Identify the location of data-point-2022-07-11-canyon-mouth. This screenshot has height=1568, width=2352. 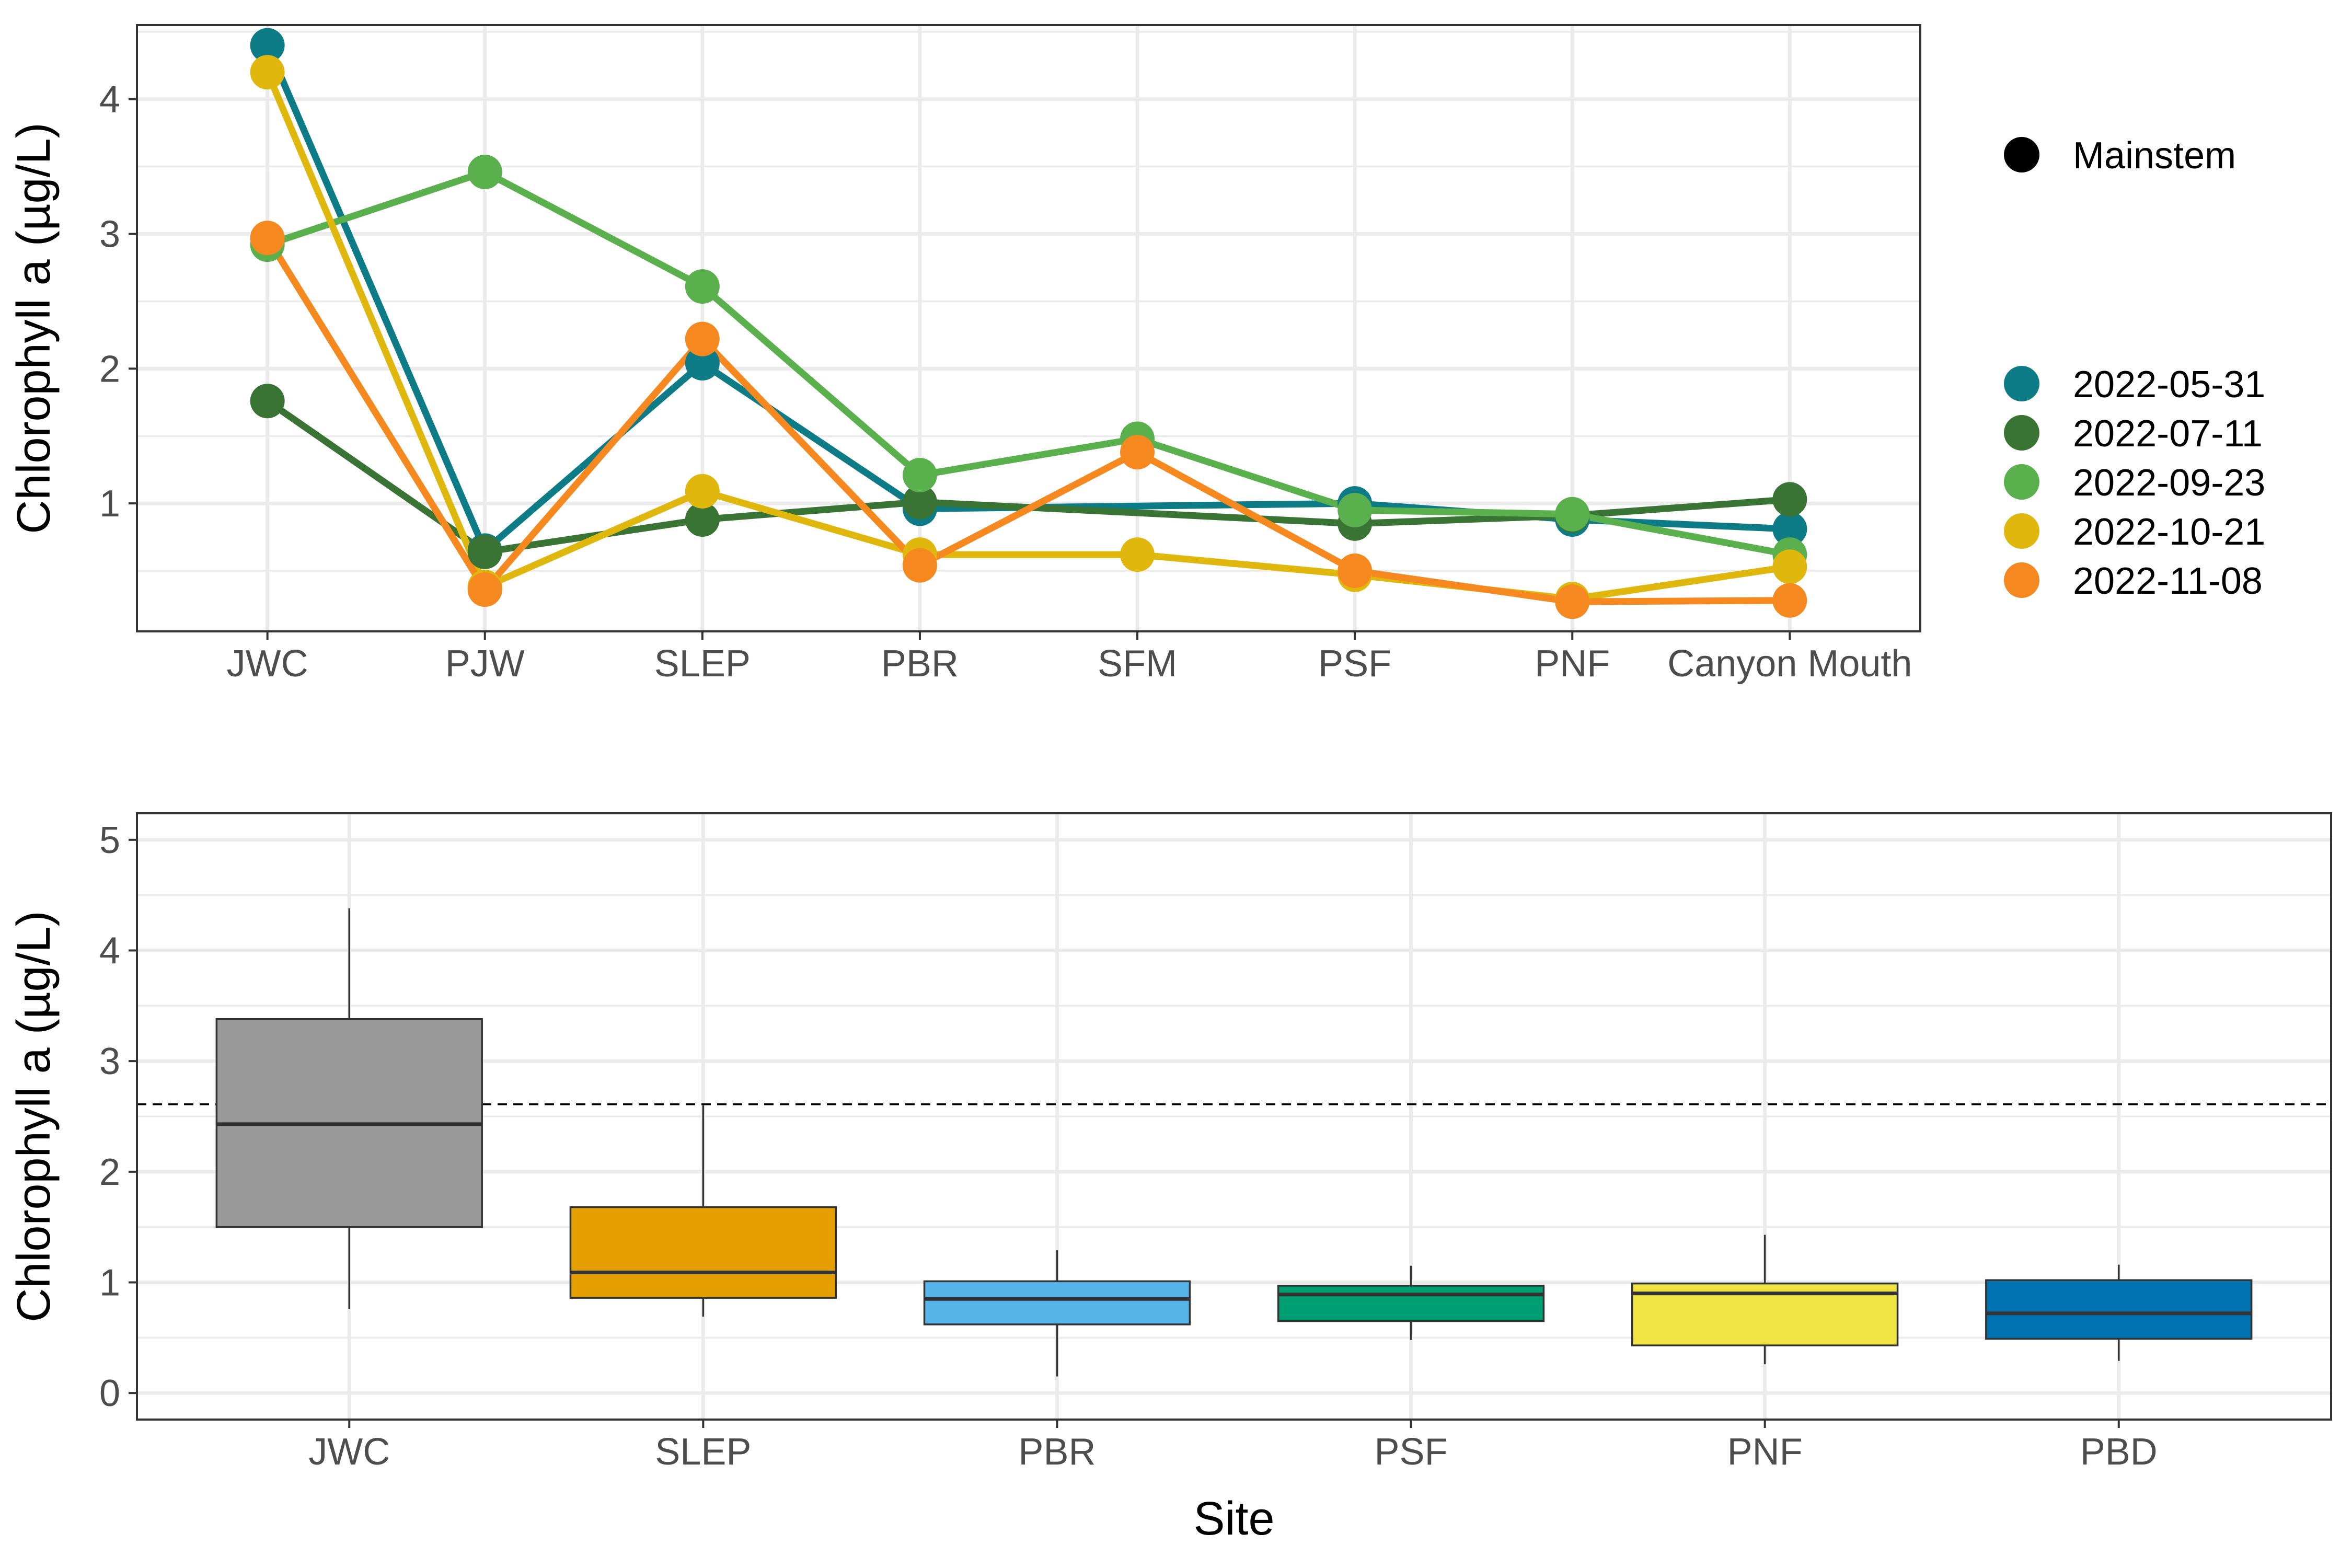
(1789, 499).